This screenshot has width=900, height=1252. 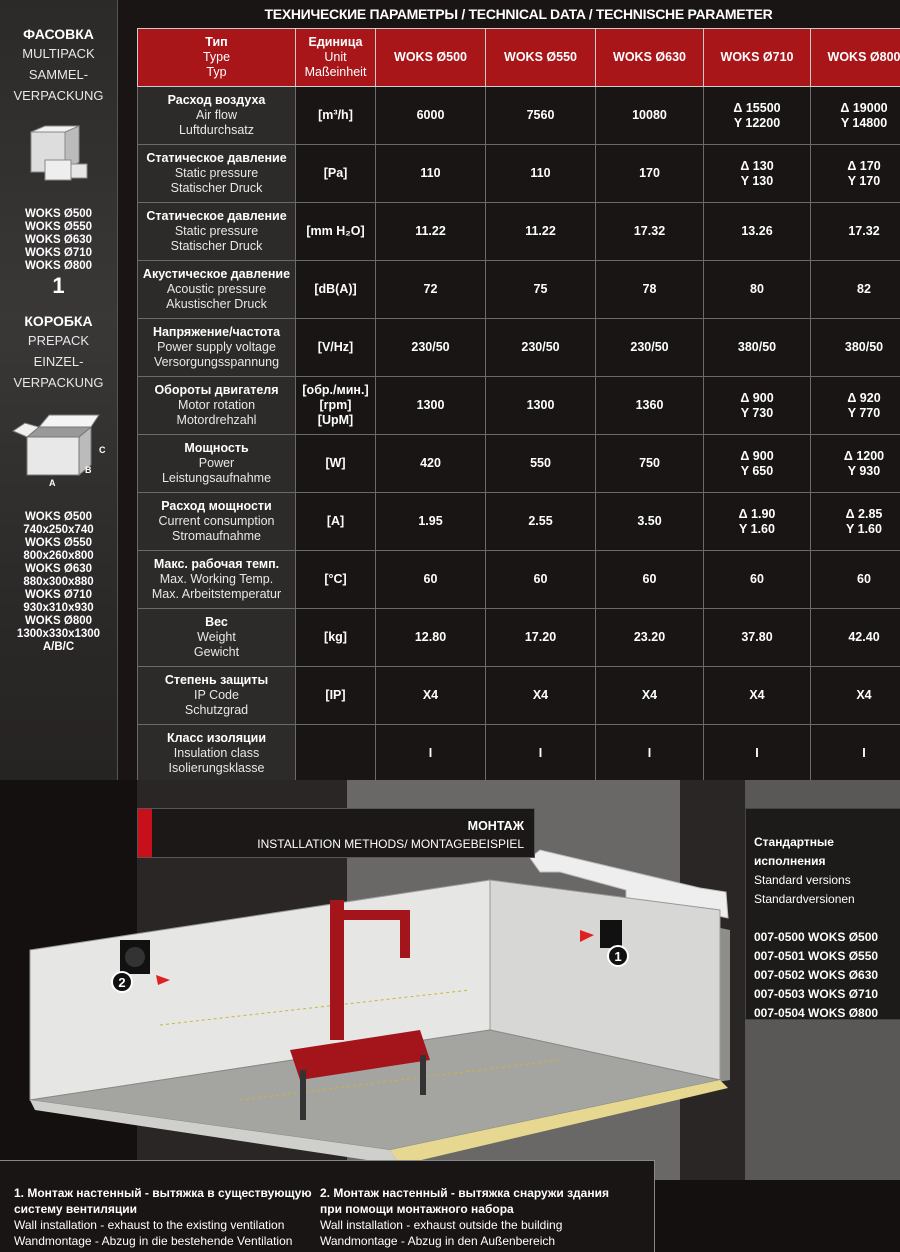 What do you see at coordinates (58, 253) in the screenshot?
I see `multipack-model: WOKS Ø710` at bounding box center [58, 253].